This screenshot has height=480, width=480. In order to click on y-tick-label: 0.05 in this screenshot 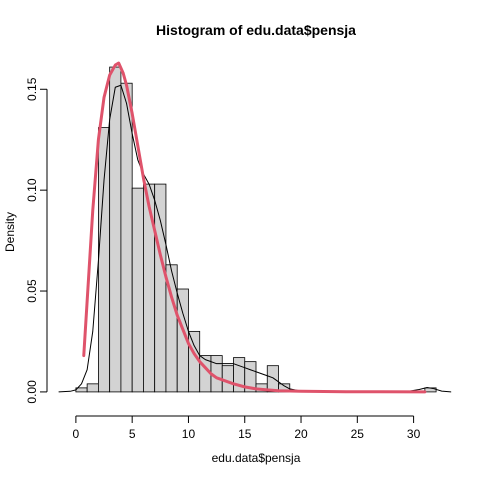, I will do `click(32, 291)`.